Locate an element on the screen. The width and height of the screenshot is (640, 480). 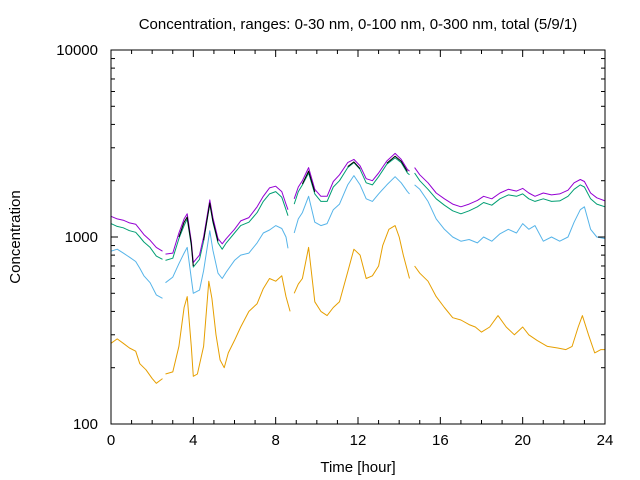
x-tick-label: 20 is located at coordinates (522, 440).